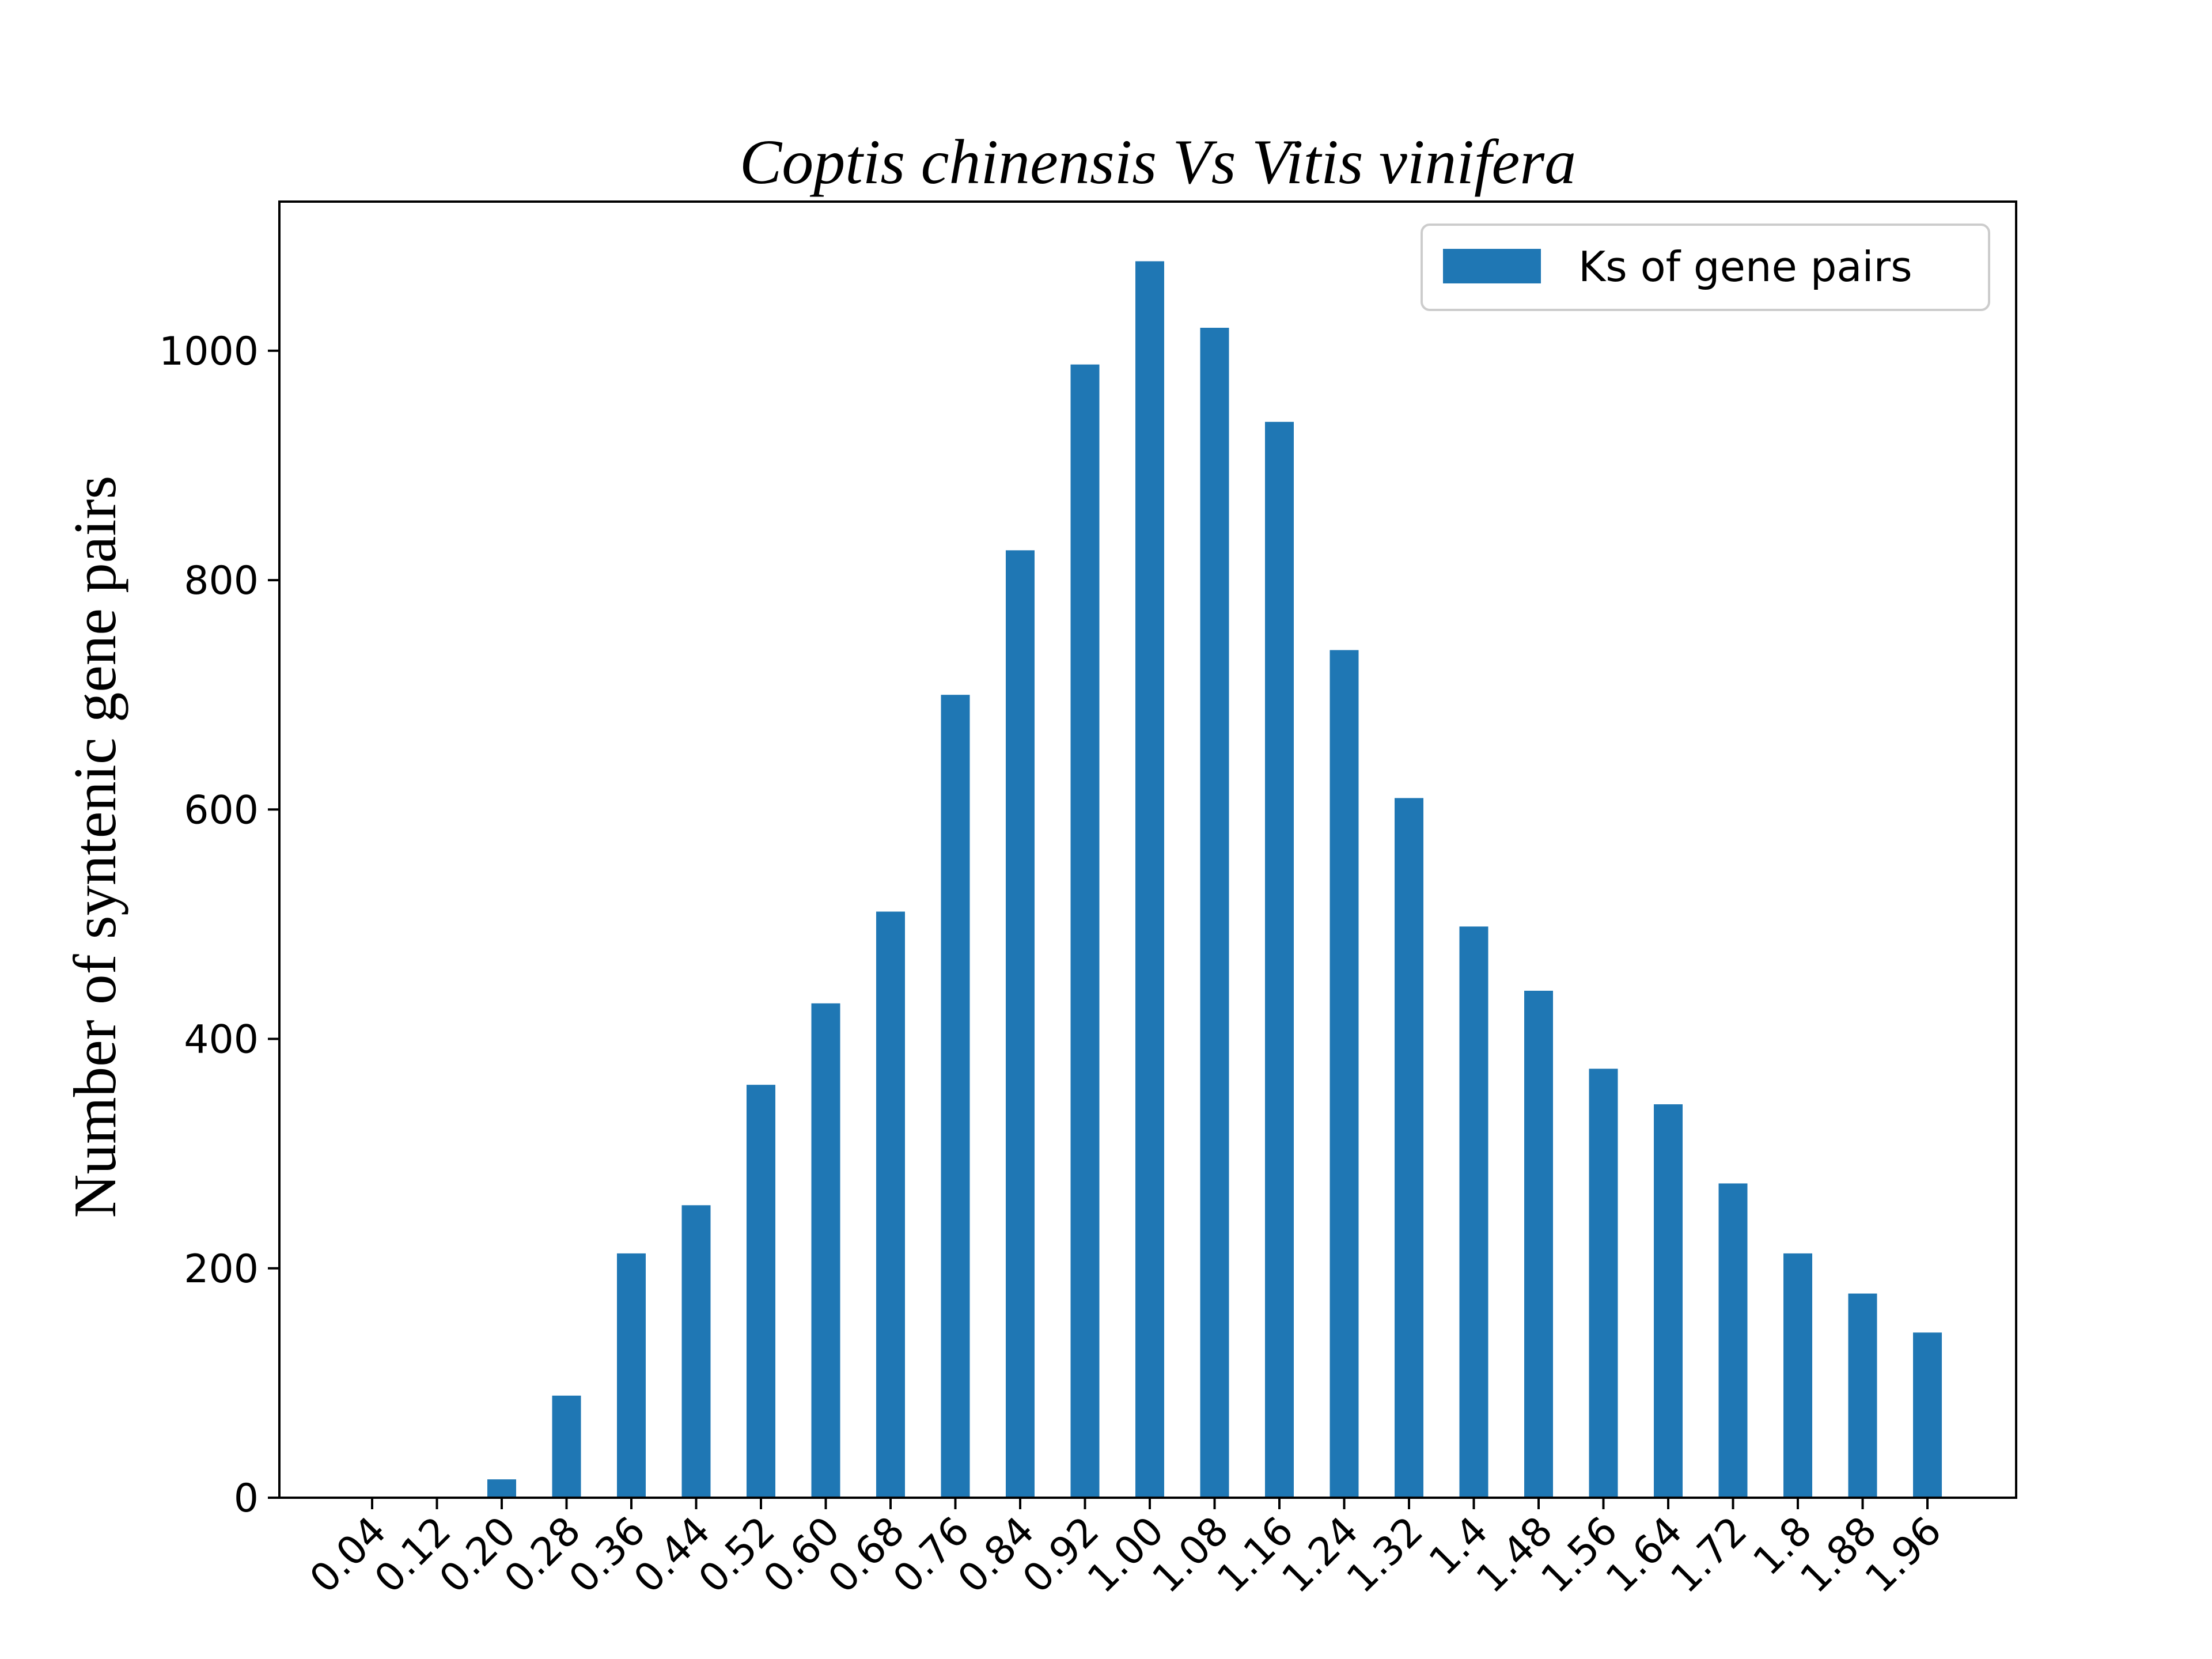 The height and width of the screenshot is (1659, 2212). I want to click on legend: Ks of gene pairs, so click(1705, 267).